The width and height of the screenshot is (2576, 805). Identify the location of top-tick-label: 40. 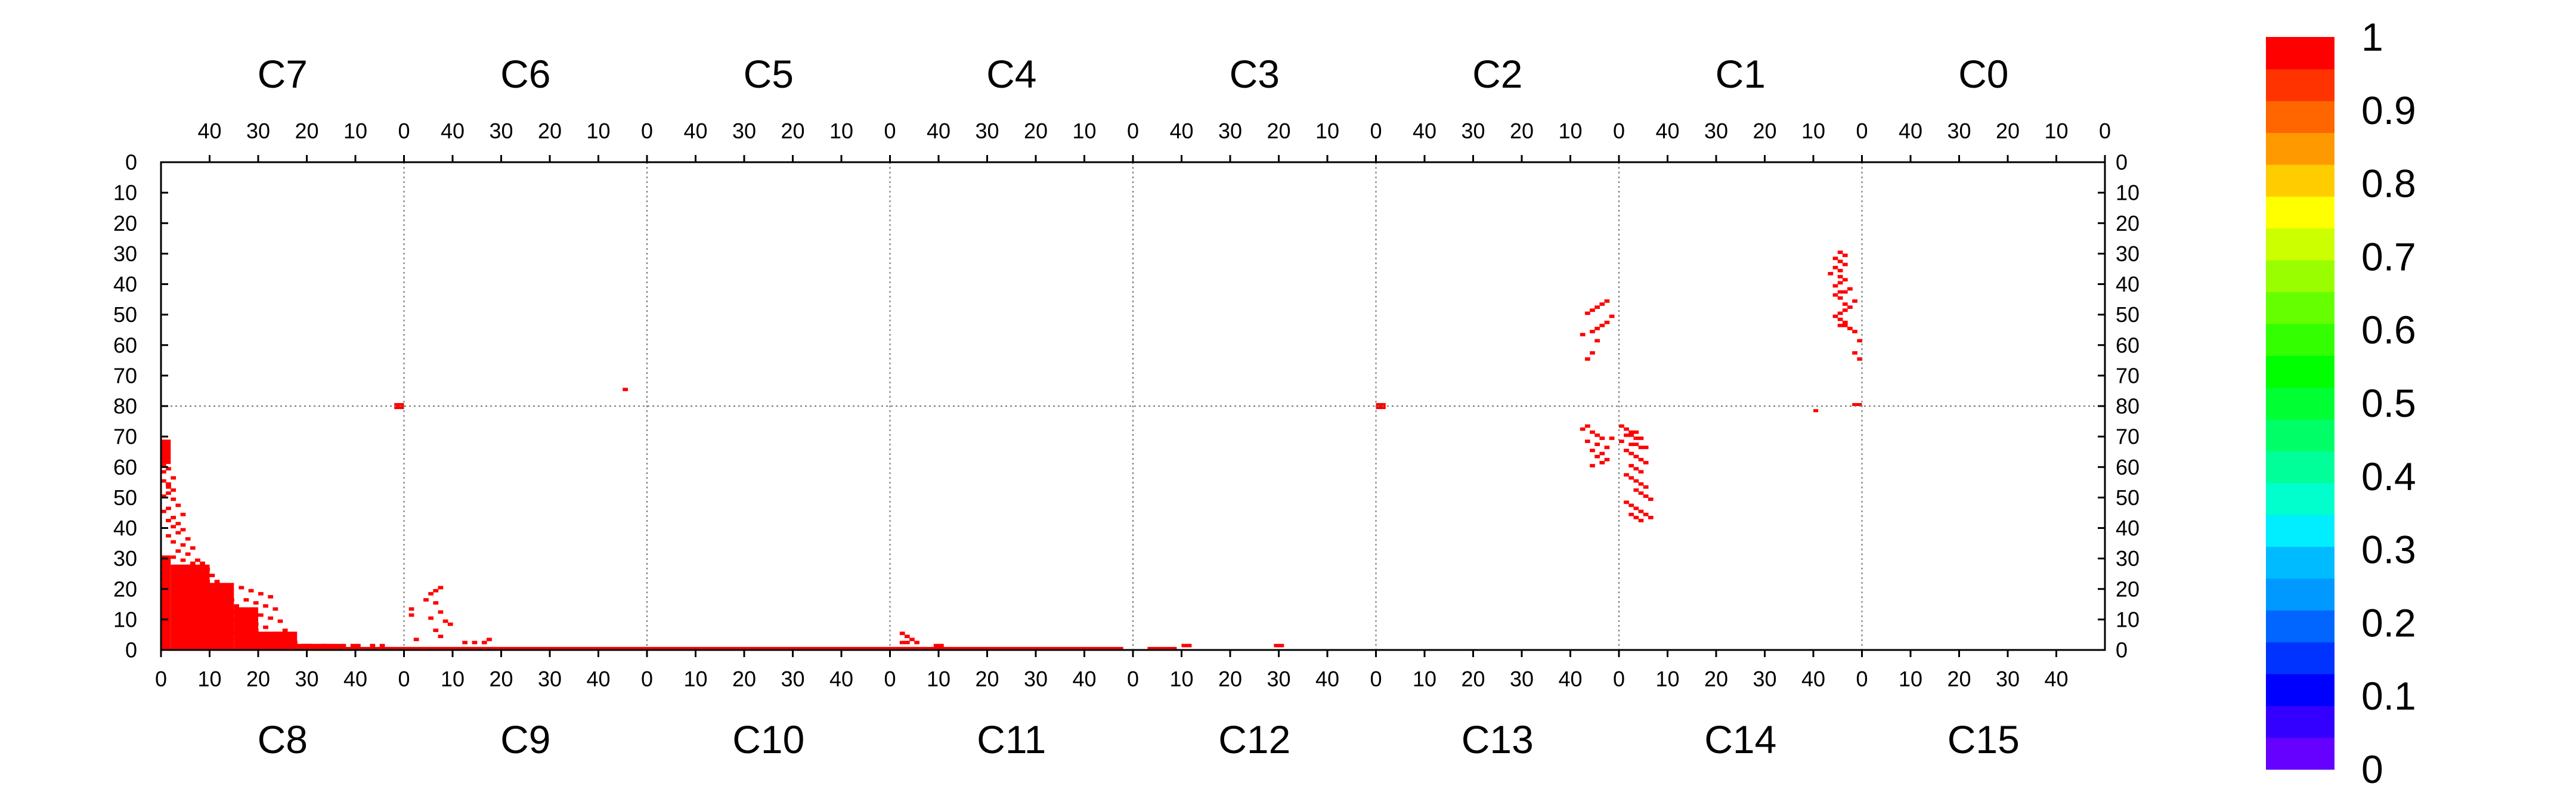
(209, 131).